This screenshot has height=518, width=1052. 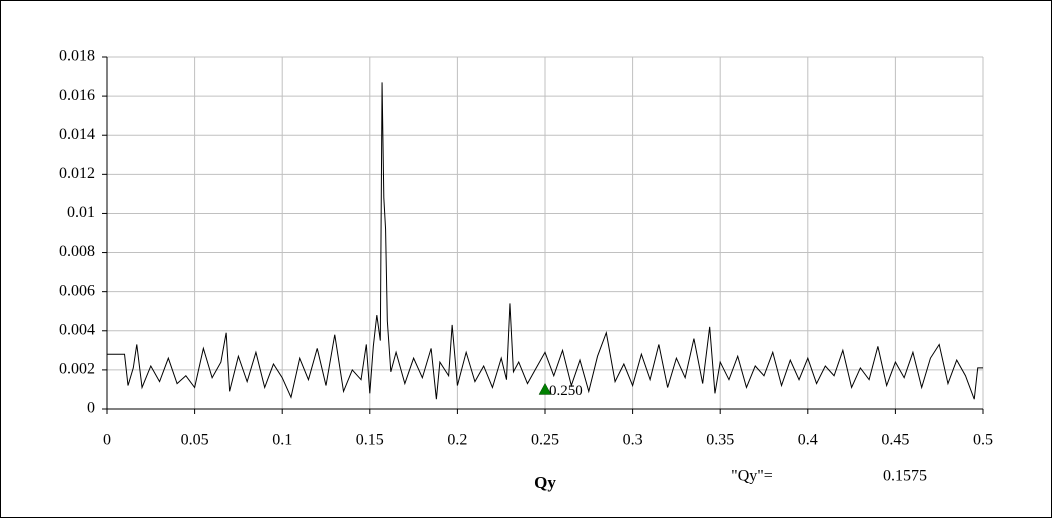 What do you see at coordinates (81, 212) in the screenshot?
I see `y-tick-label: 0.01` at bounding box center [81, 212].